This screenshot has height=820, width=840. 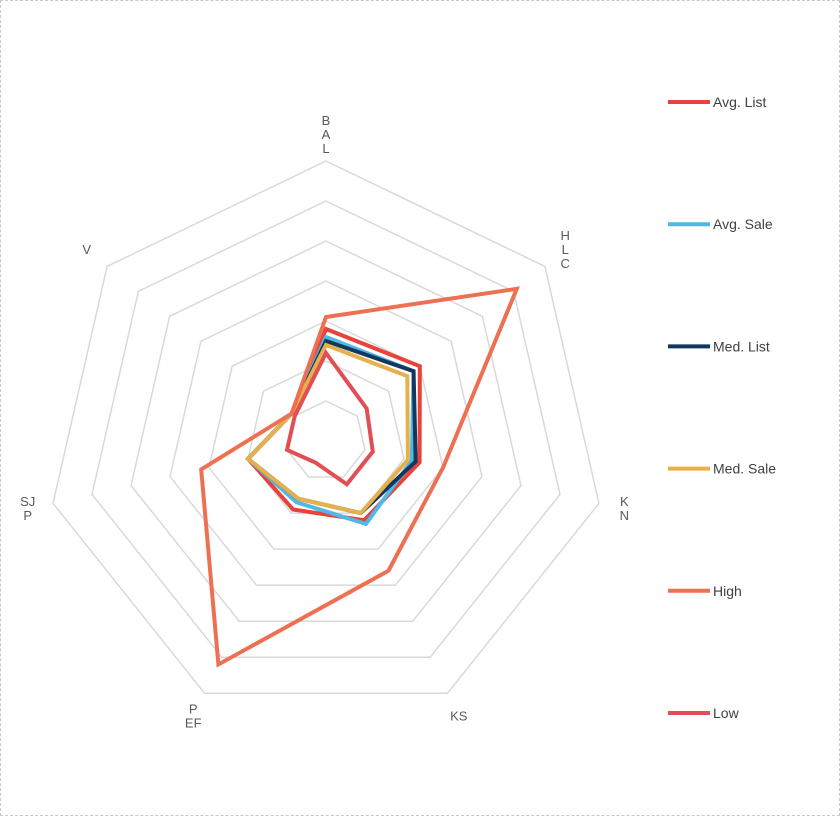 I want to click on axis-label-v: V, so click(x=86, y=249).